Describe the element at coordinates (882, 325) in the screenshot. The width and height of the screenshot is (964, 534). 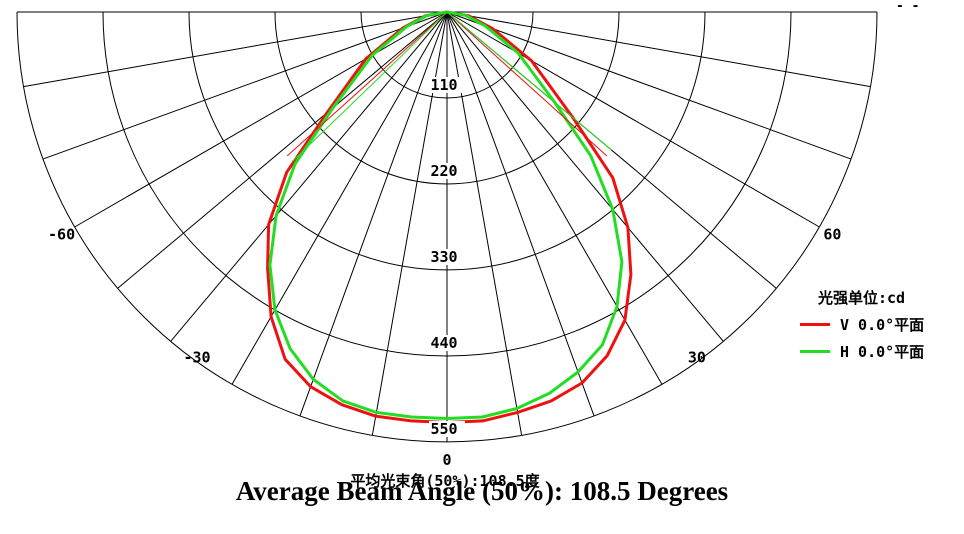
I see `legend-label-v: V 0.0°平面` at that location.